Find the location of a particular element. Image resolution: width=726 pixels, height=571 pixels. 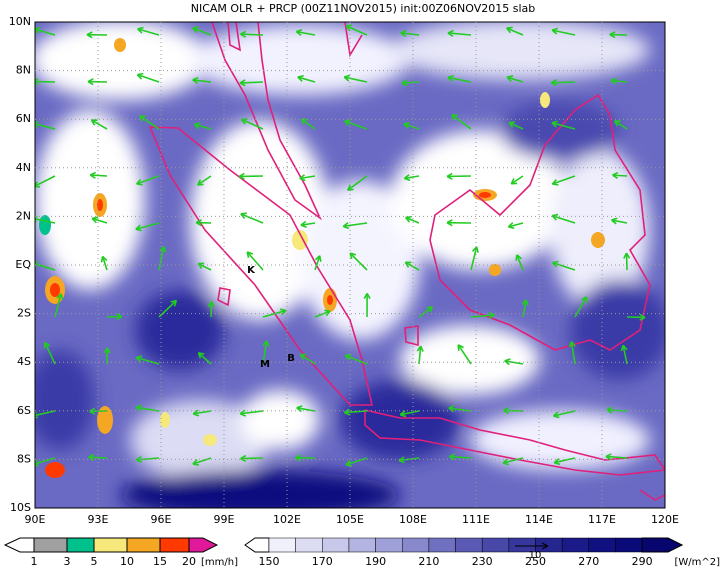

precip-colorbar-label: 1 is located at coordinates (34, 561).